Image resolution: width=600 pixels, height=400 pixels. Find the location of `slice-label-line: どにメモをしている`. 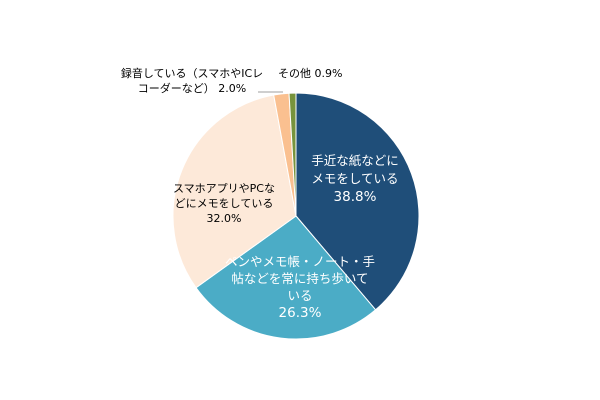

slice-label-line: どにメモをしている is located at coordinates (224, 203).